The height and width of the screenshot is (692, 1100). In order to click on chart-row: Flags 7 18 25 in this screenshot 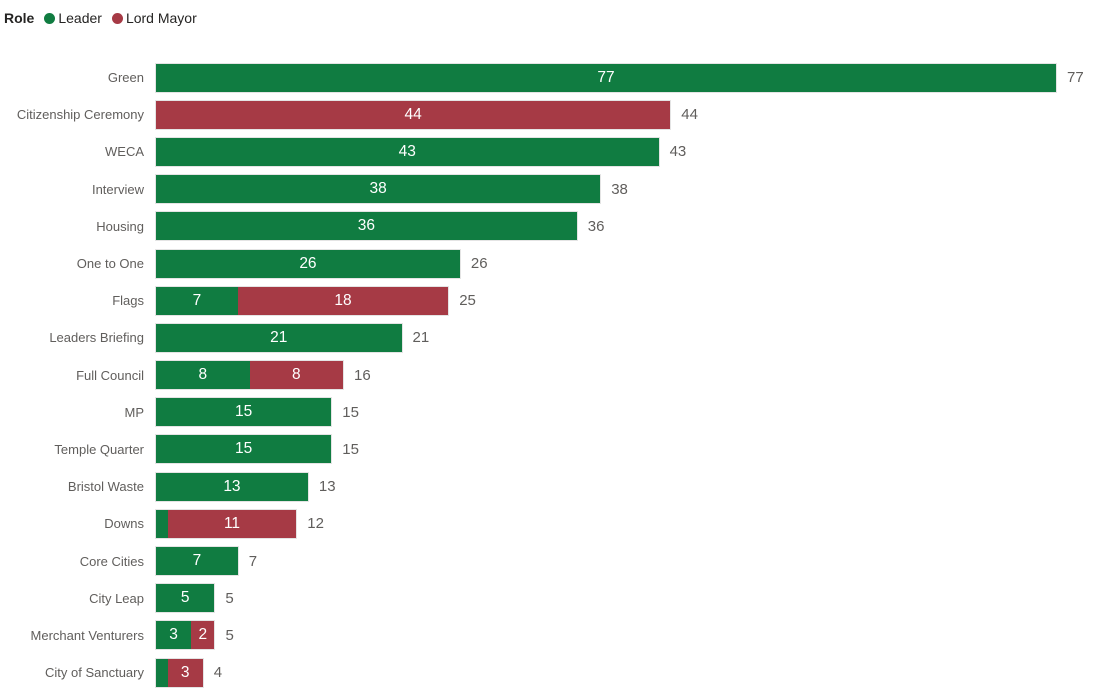, I will do `click(550, 300)`.